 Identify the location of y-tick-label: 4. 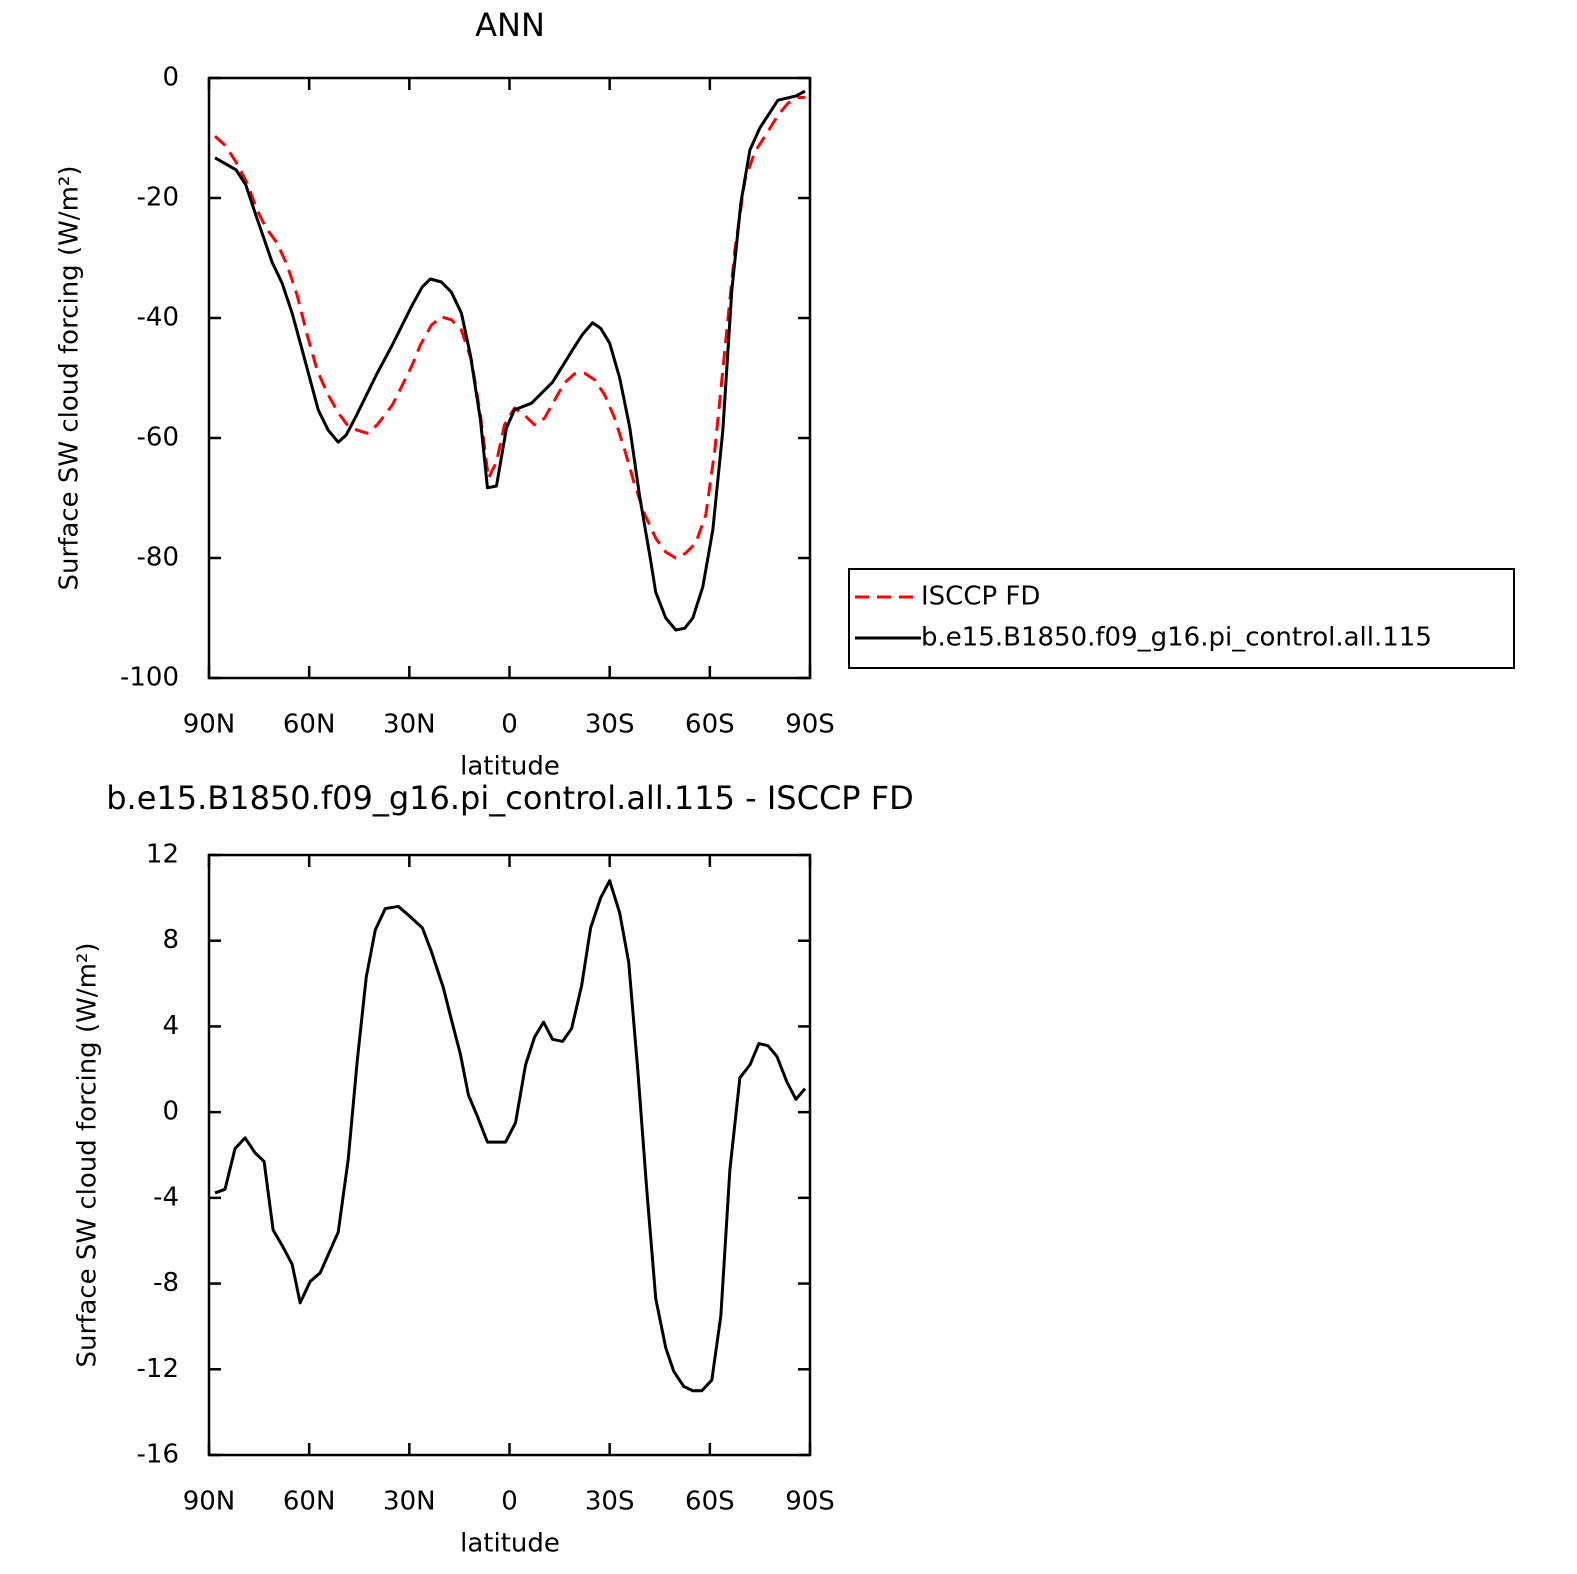
(170, 1026).